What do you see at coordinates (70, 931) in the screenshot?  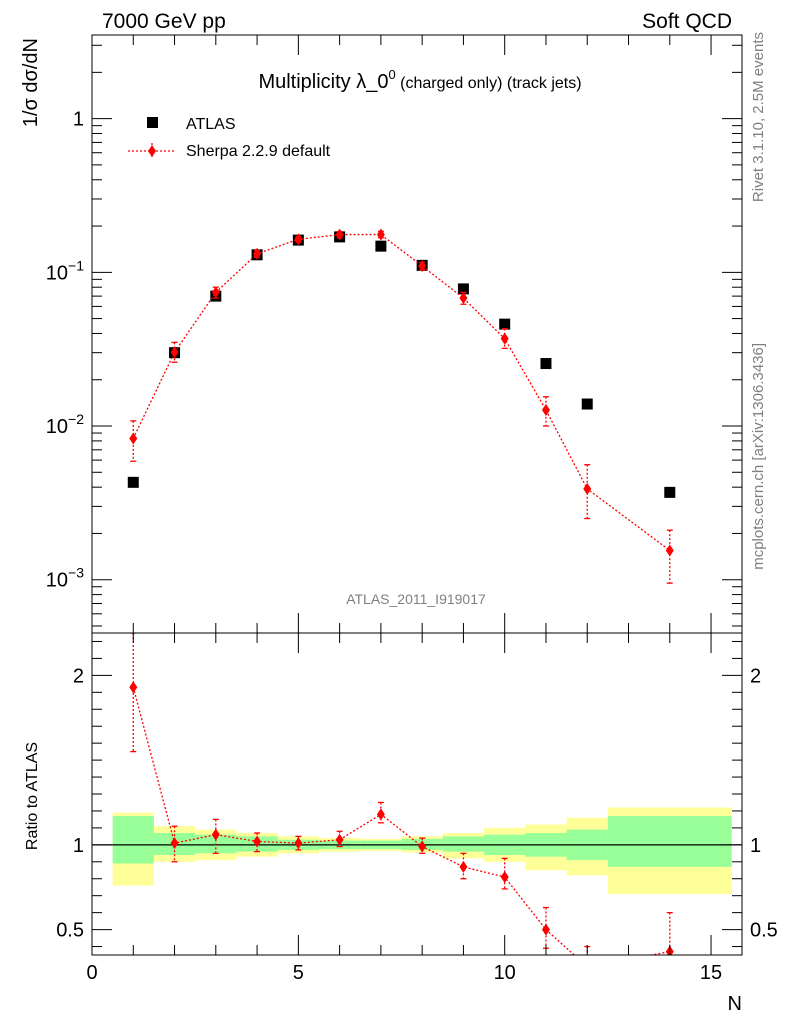 I see `ratio-ytick-label-left: 0.5` at bounding box center [70, 931].